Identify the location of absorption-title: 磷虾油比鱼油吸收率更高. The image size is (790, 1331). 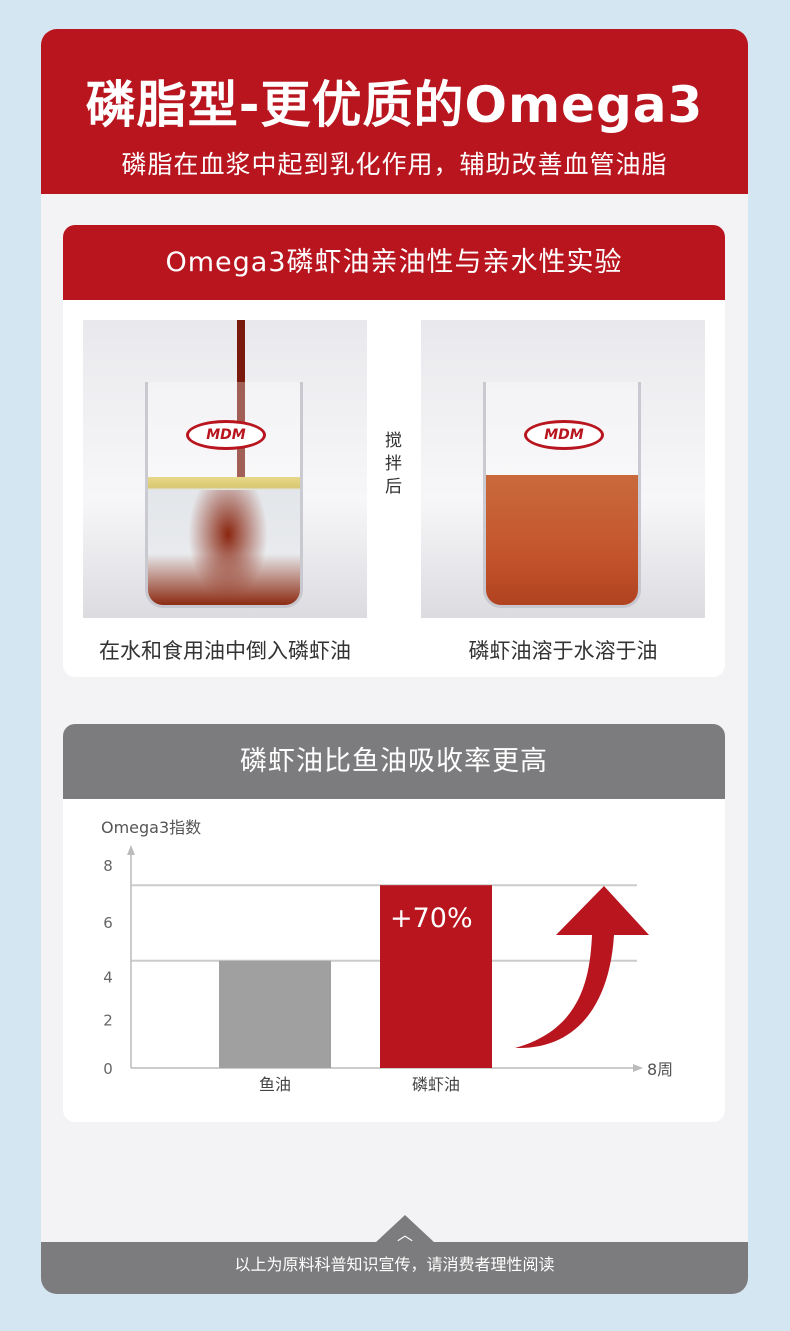
(394, 761).